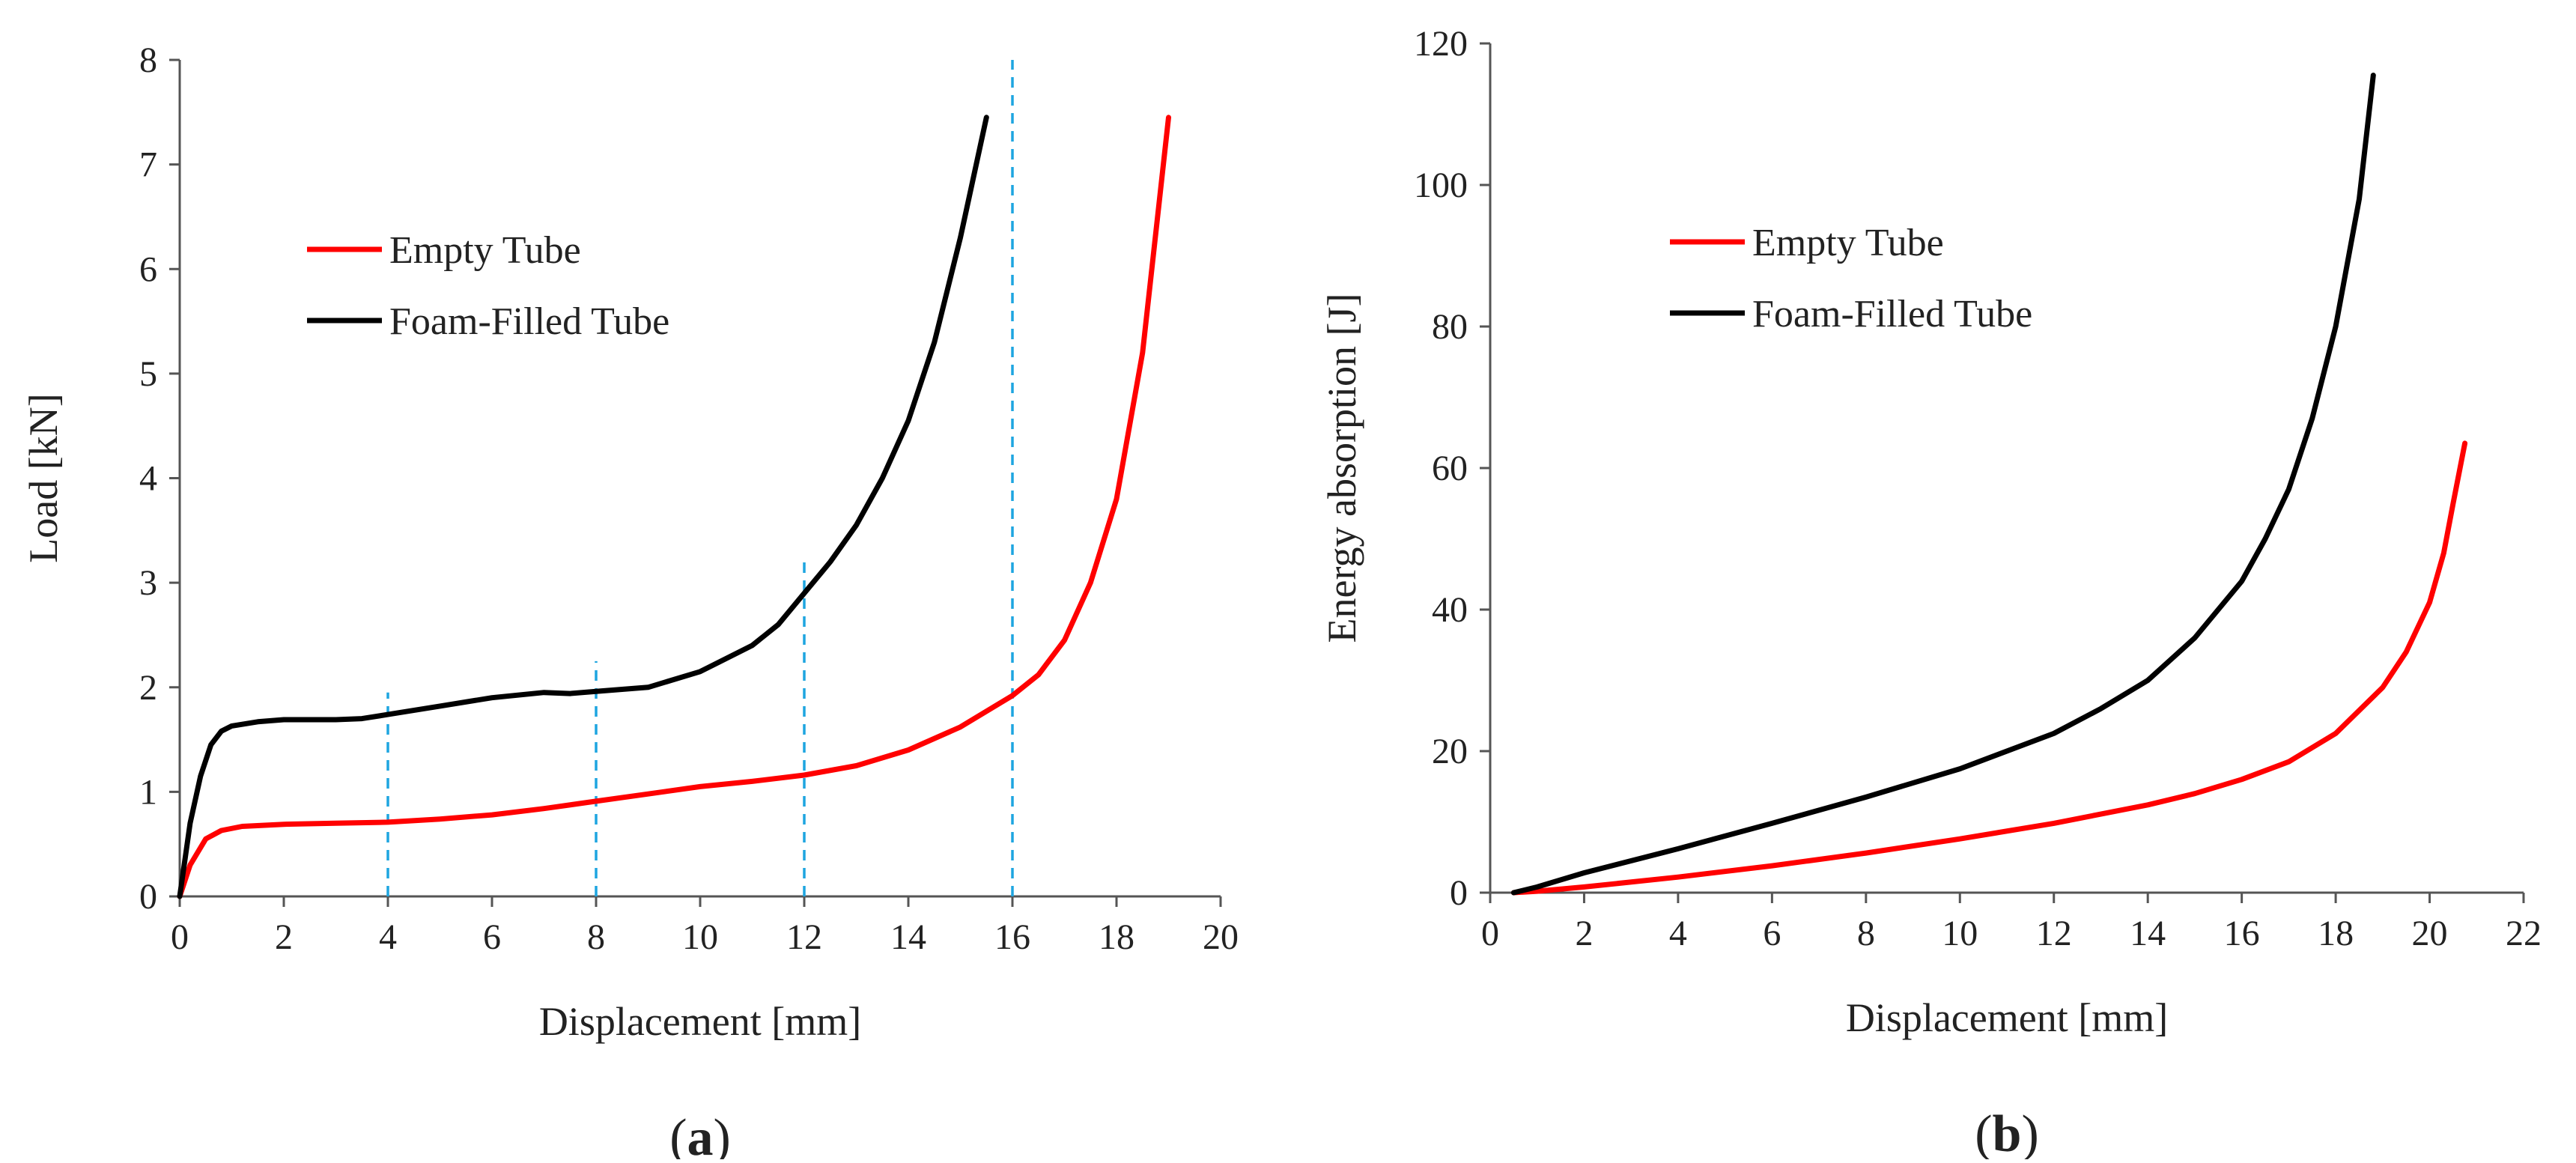 Image resolution: width=2576 pixels, height=1163 pixels. Describe the element at coordinates (148, 60) in the screenshot. I see `y-tick-label: 8` at that location.